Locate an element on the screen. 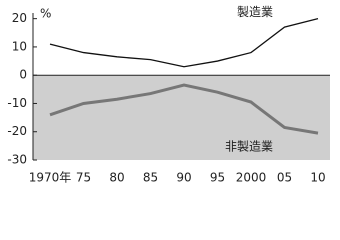 This screenshot has width=340, height=240. x-tick-label: 80 is located at coordinates (116, 178).